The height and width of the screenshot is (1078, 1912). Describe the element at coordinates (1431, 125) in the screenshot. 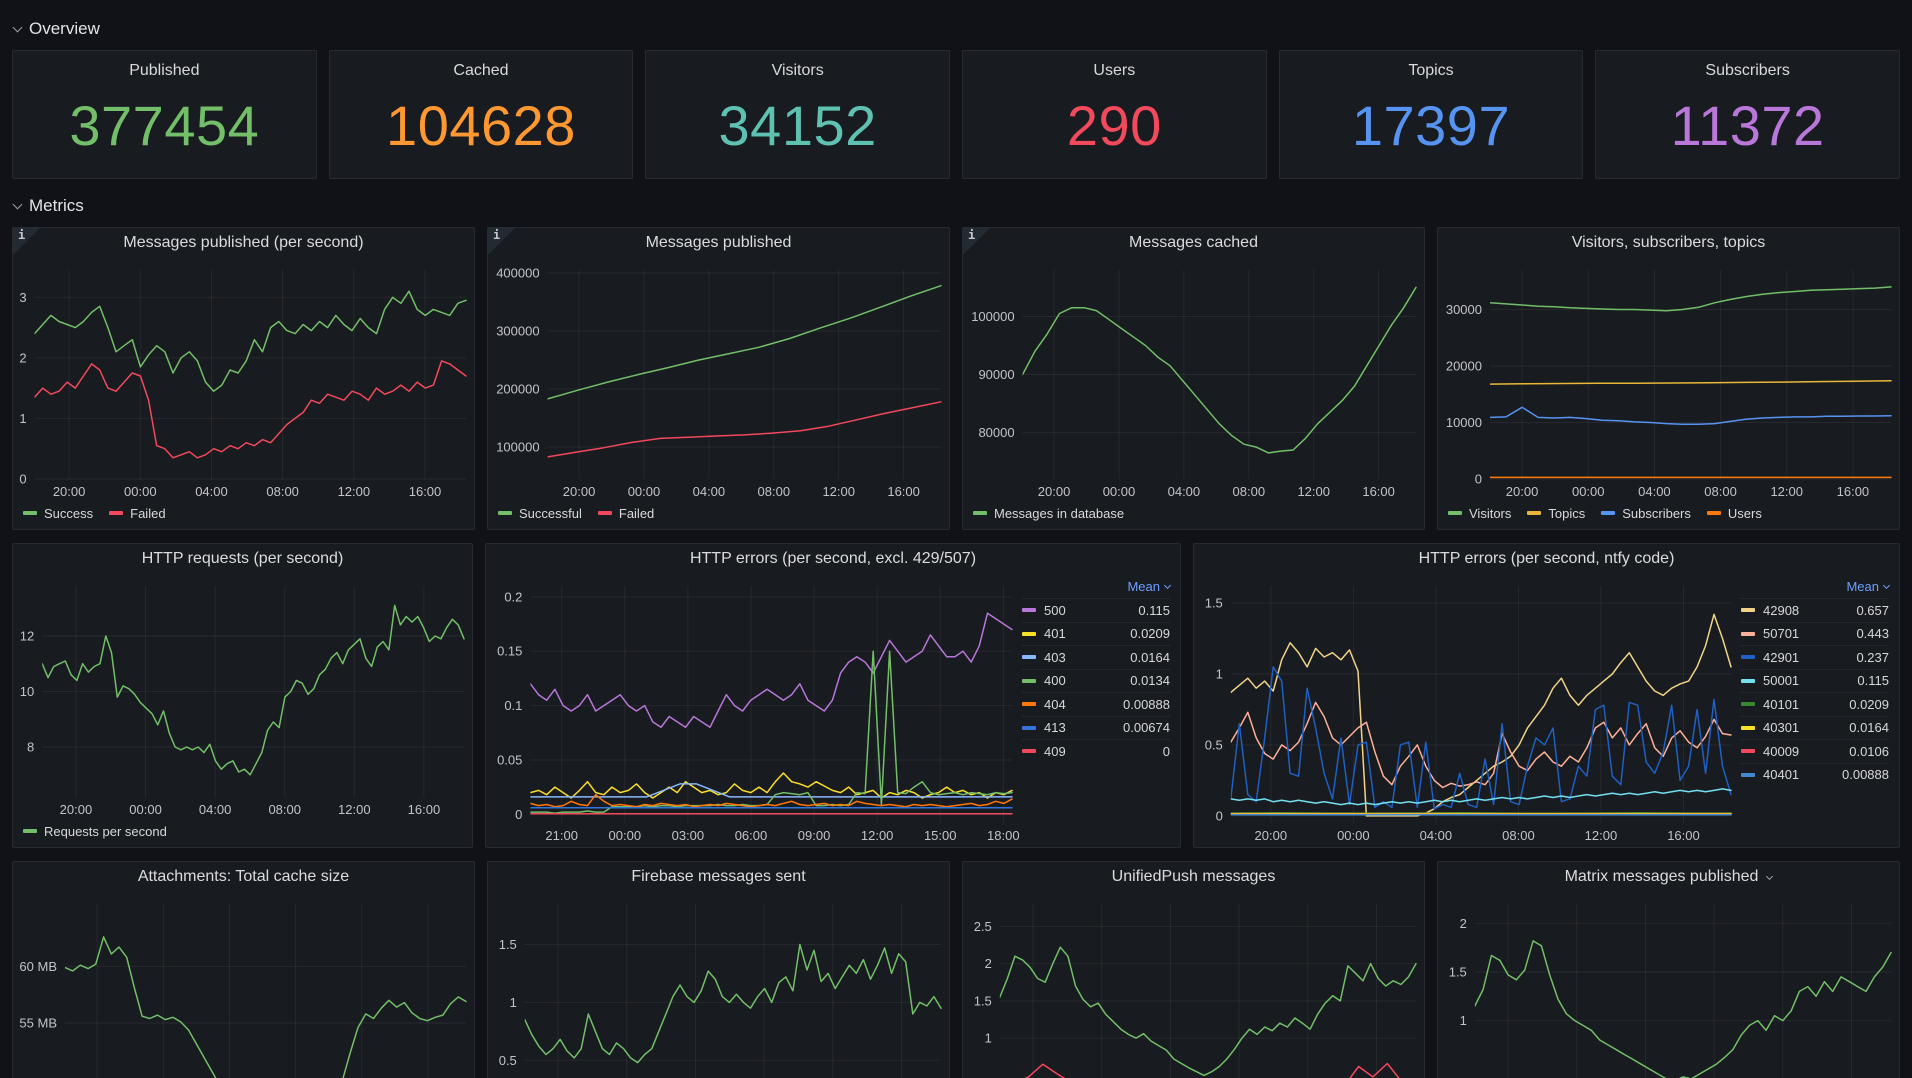

I see `stat-value: 17397` at that location.